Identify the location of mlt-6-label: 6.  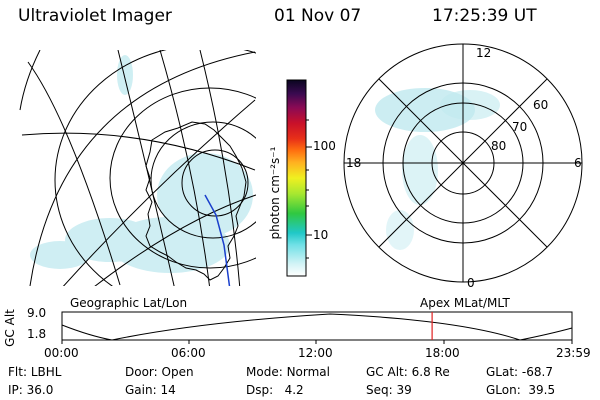
(578, 163).